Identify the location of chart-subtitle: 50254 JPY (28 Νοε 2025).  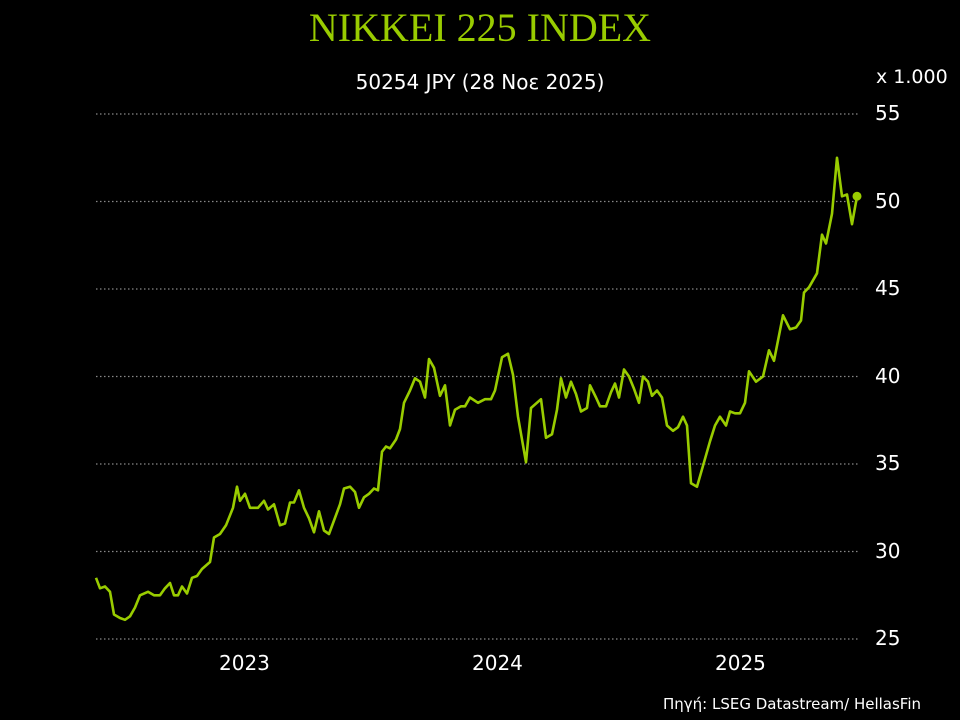
(480, 82).